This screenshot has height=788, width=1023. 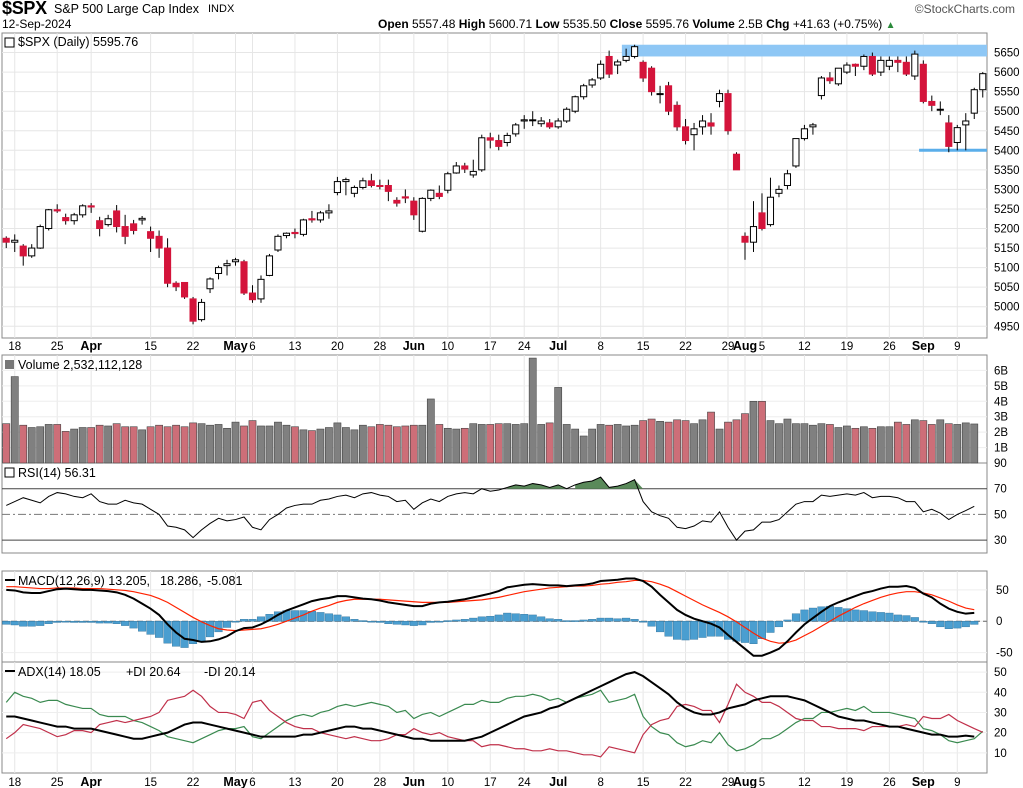 I want to click on price-x-tick-label: 18, so click(x=14, y=347).